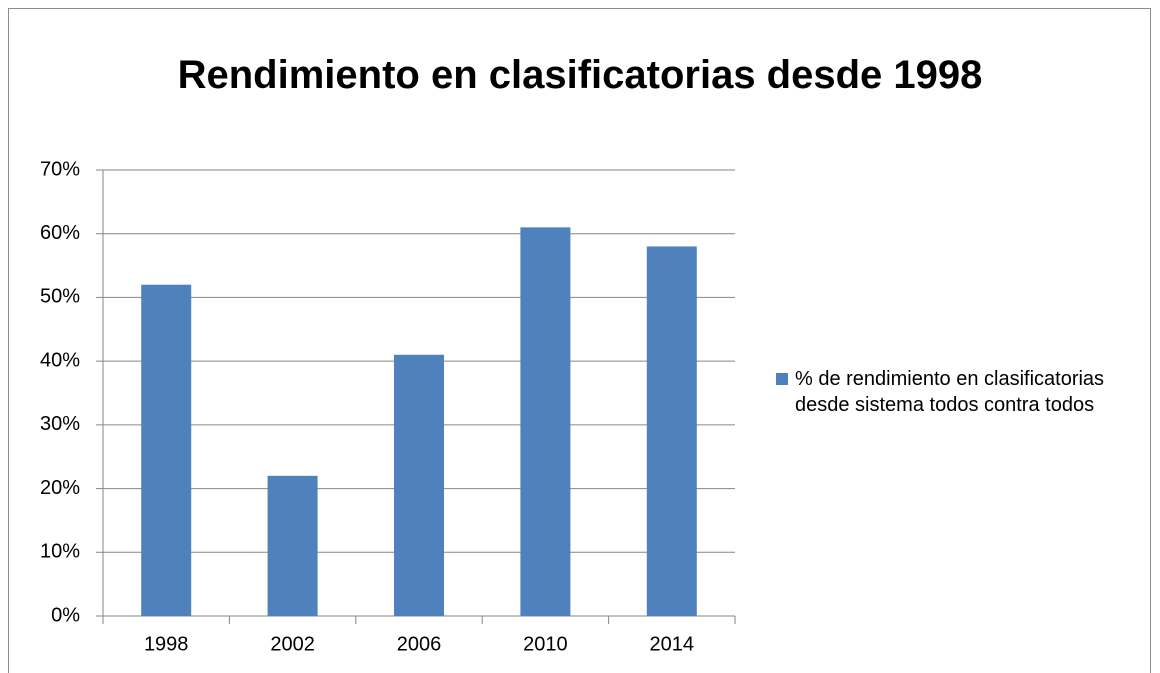  I want to click on x-tick-label: 2010, so click(545, 644).